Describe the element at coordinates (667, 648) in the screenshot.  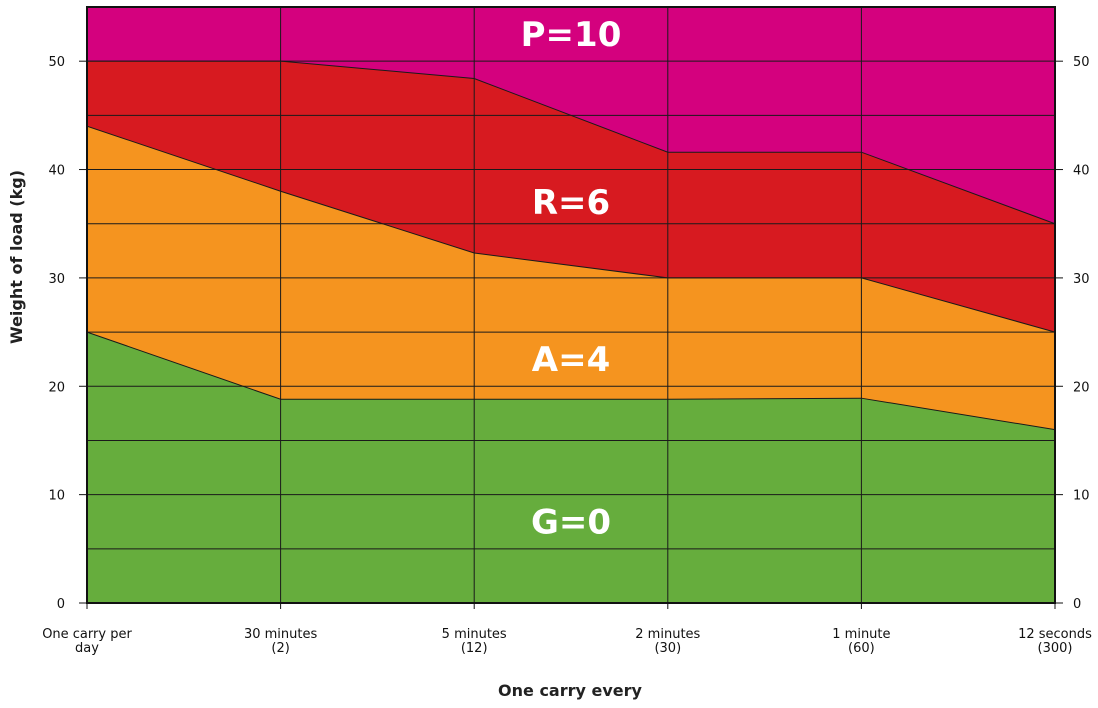
I see `x-tick-label-line: (30)` at that location.